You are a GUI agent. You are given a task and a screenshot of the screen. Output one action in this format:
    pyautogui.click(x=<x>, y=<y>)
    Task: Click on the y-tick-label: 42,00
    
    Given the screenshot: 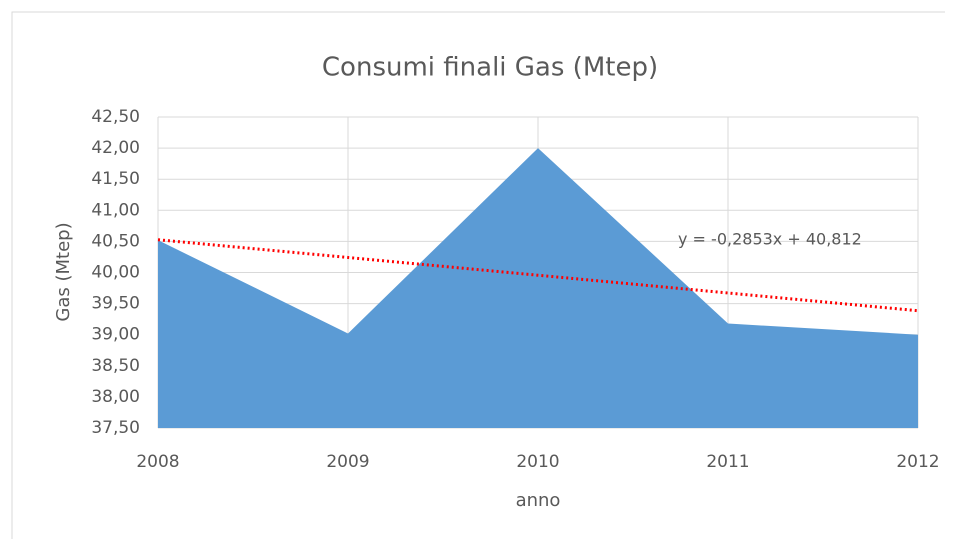 What is the action you would take?
    pyautogui.click(x=115, y=148)
    